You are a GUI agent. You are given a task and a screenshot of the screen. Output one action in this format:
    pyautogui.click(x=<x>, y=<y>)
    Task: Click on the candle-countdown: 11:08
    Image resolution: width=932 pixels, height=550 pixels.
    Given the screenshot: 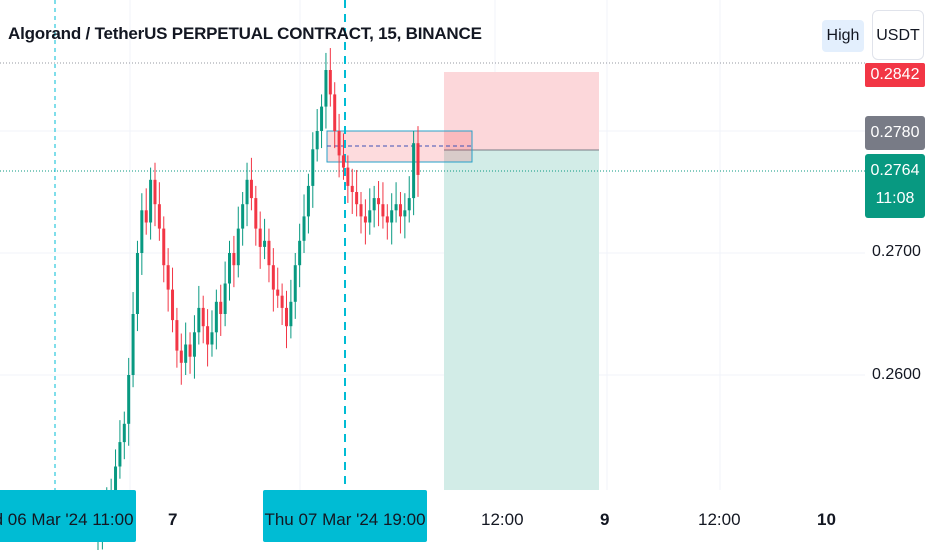 What is the action you would take?
    pyautogui.click(x=895, y=198)
    